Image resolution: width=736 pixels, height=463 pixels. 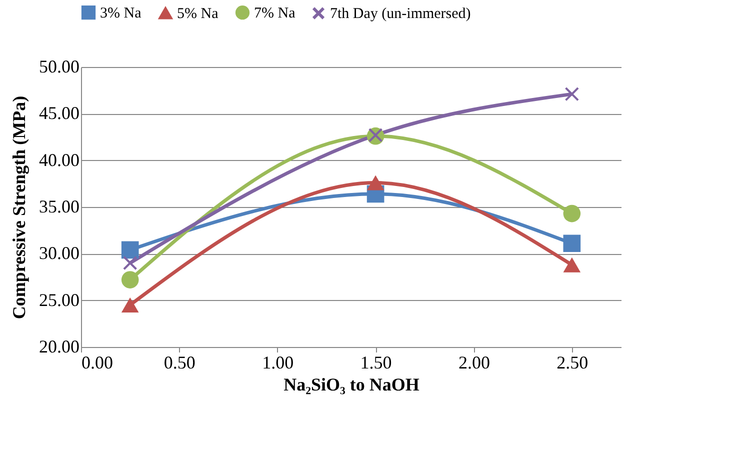 What do you see at coordinates (59, 206) in the screenshot?
I see `y-tick-label: 35.00` at bounding box center [59, 206].